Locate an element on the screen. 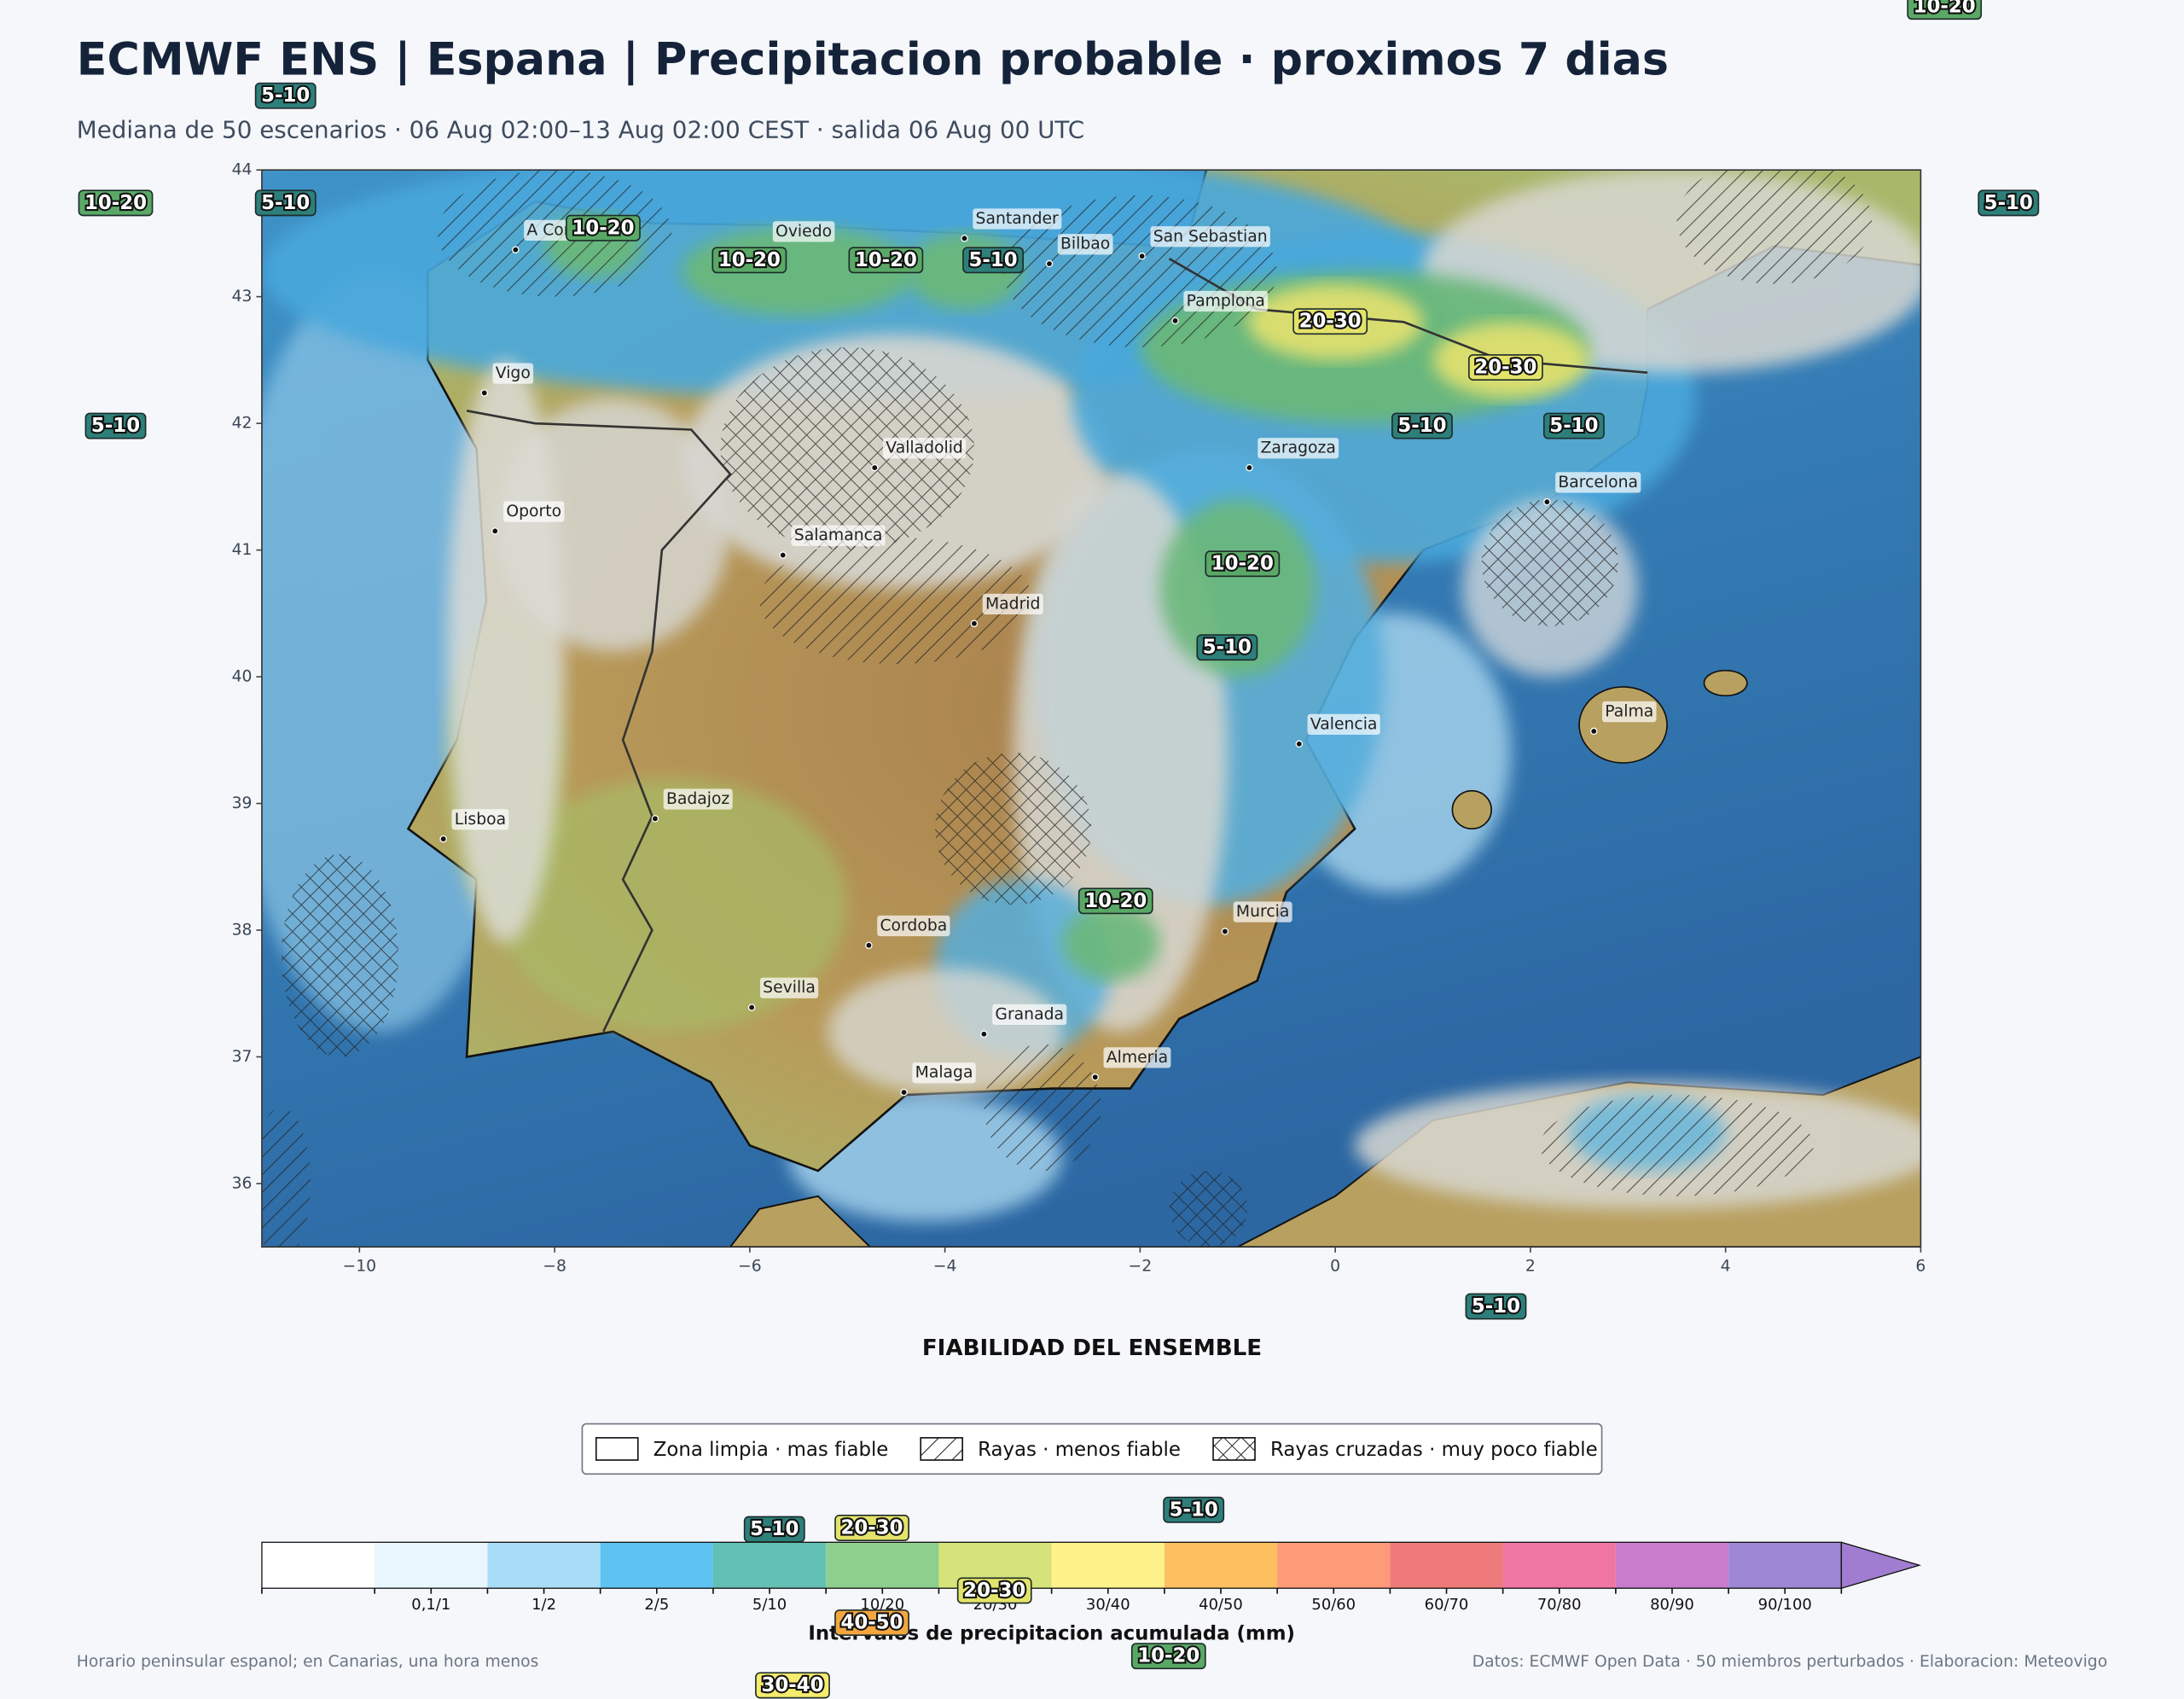 The width and height of the screenshot is (2184, 1699). y-tick-label: 41 is located at coordinates (243, 550).